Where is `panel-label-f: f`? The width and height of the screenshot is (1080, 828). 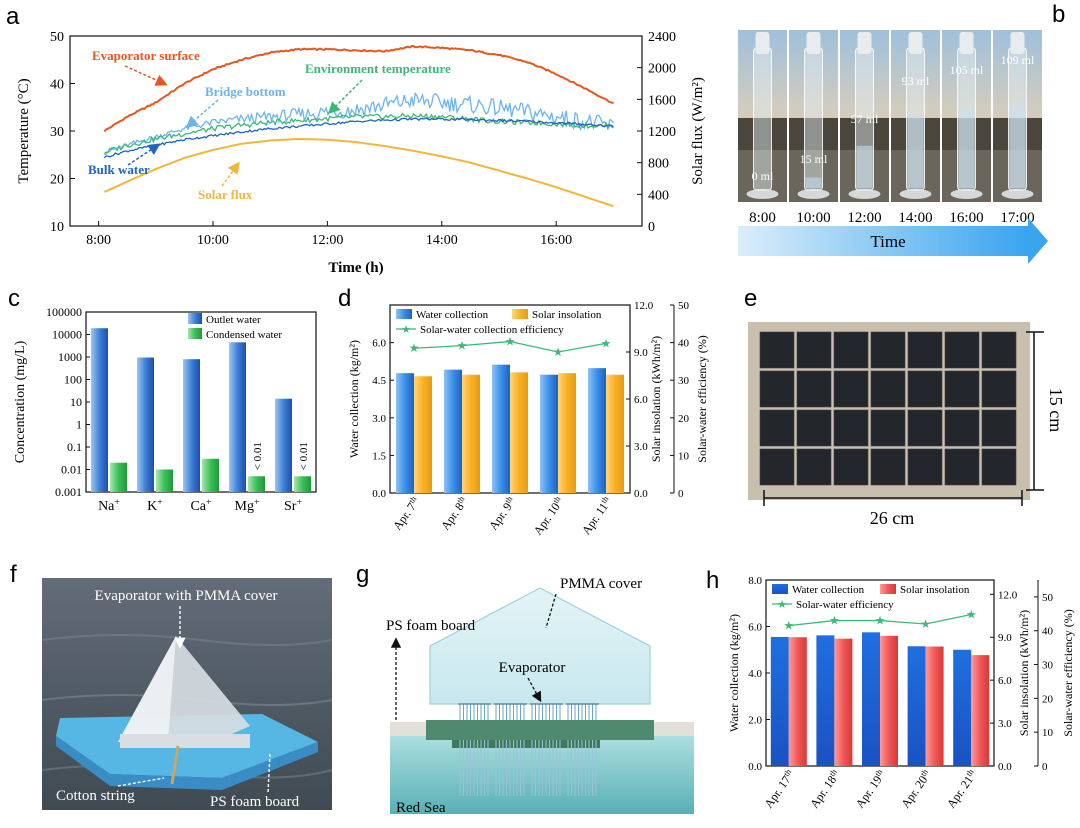 panel-label-f: f is located at coordinates (13, 574).